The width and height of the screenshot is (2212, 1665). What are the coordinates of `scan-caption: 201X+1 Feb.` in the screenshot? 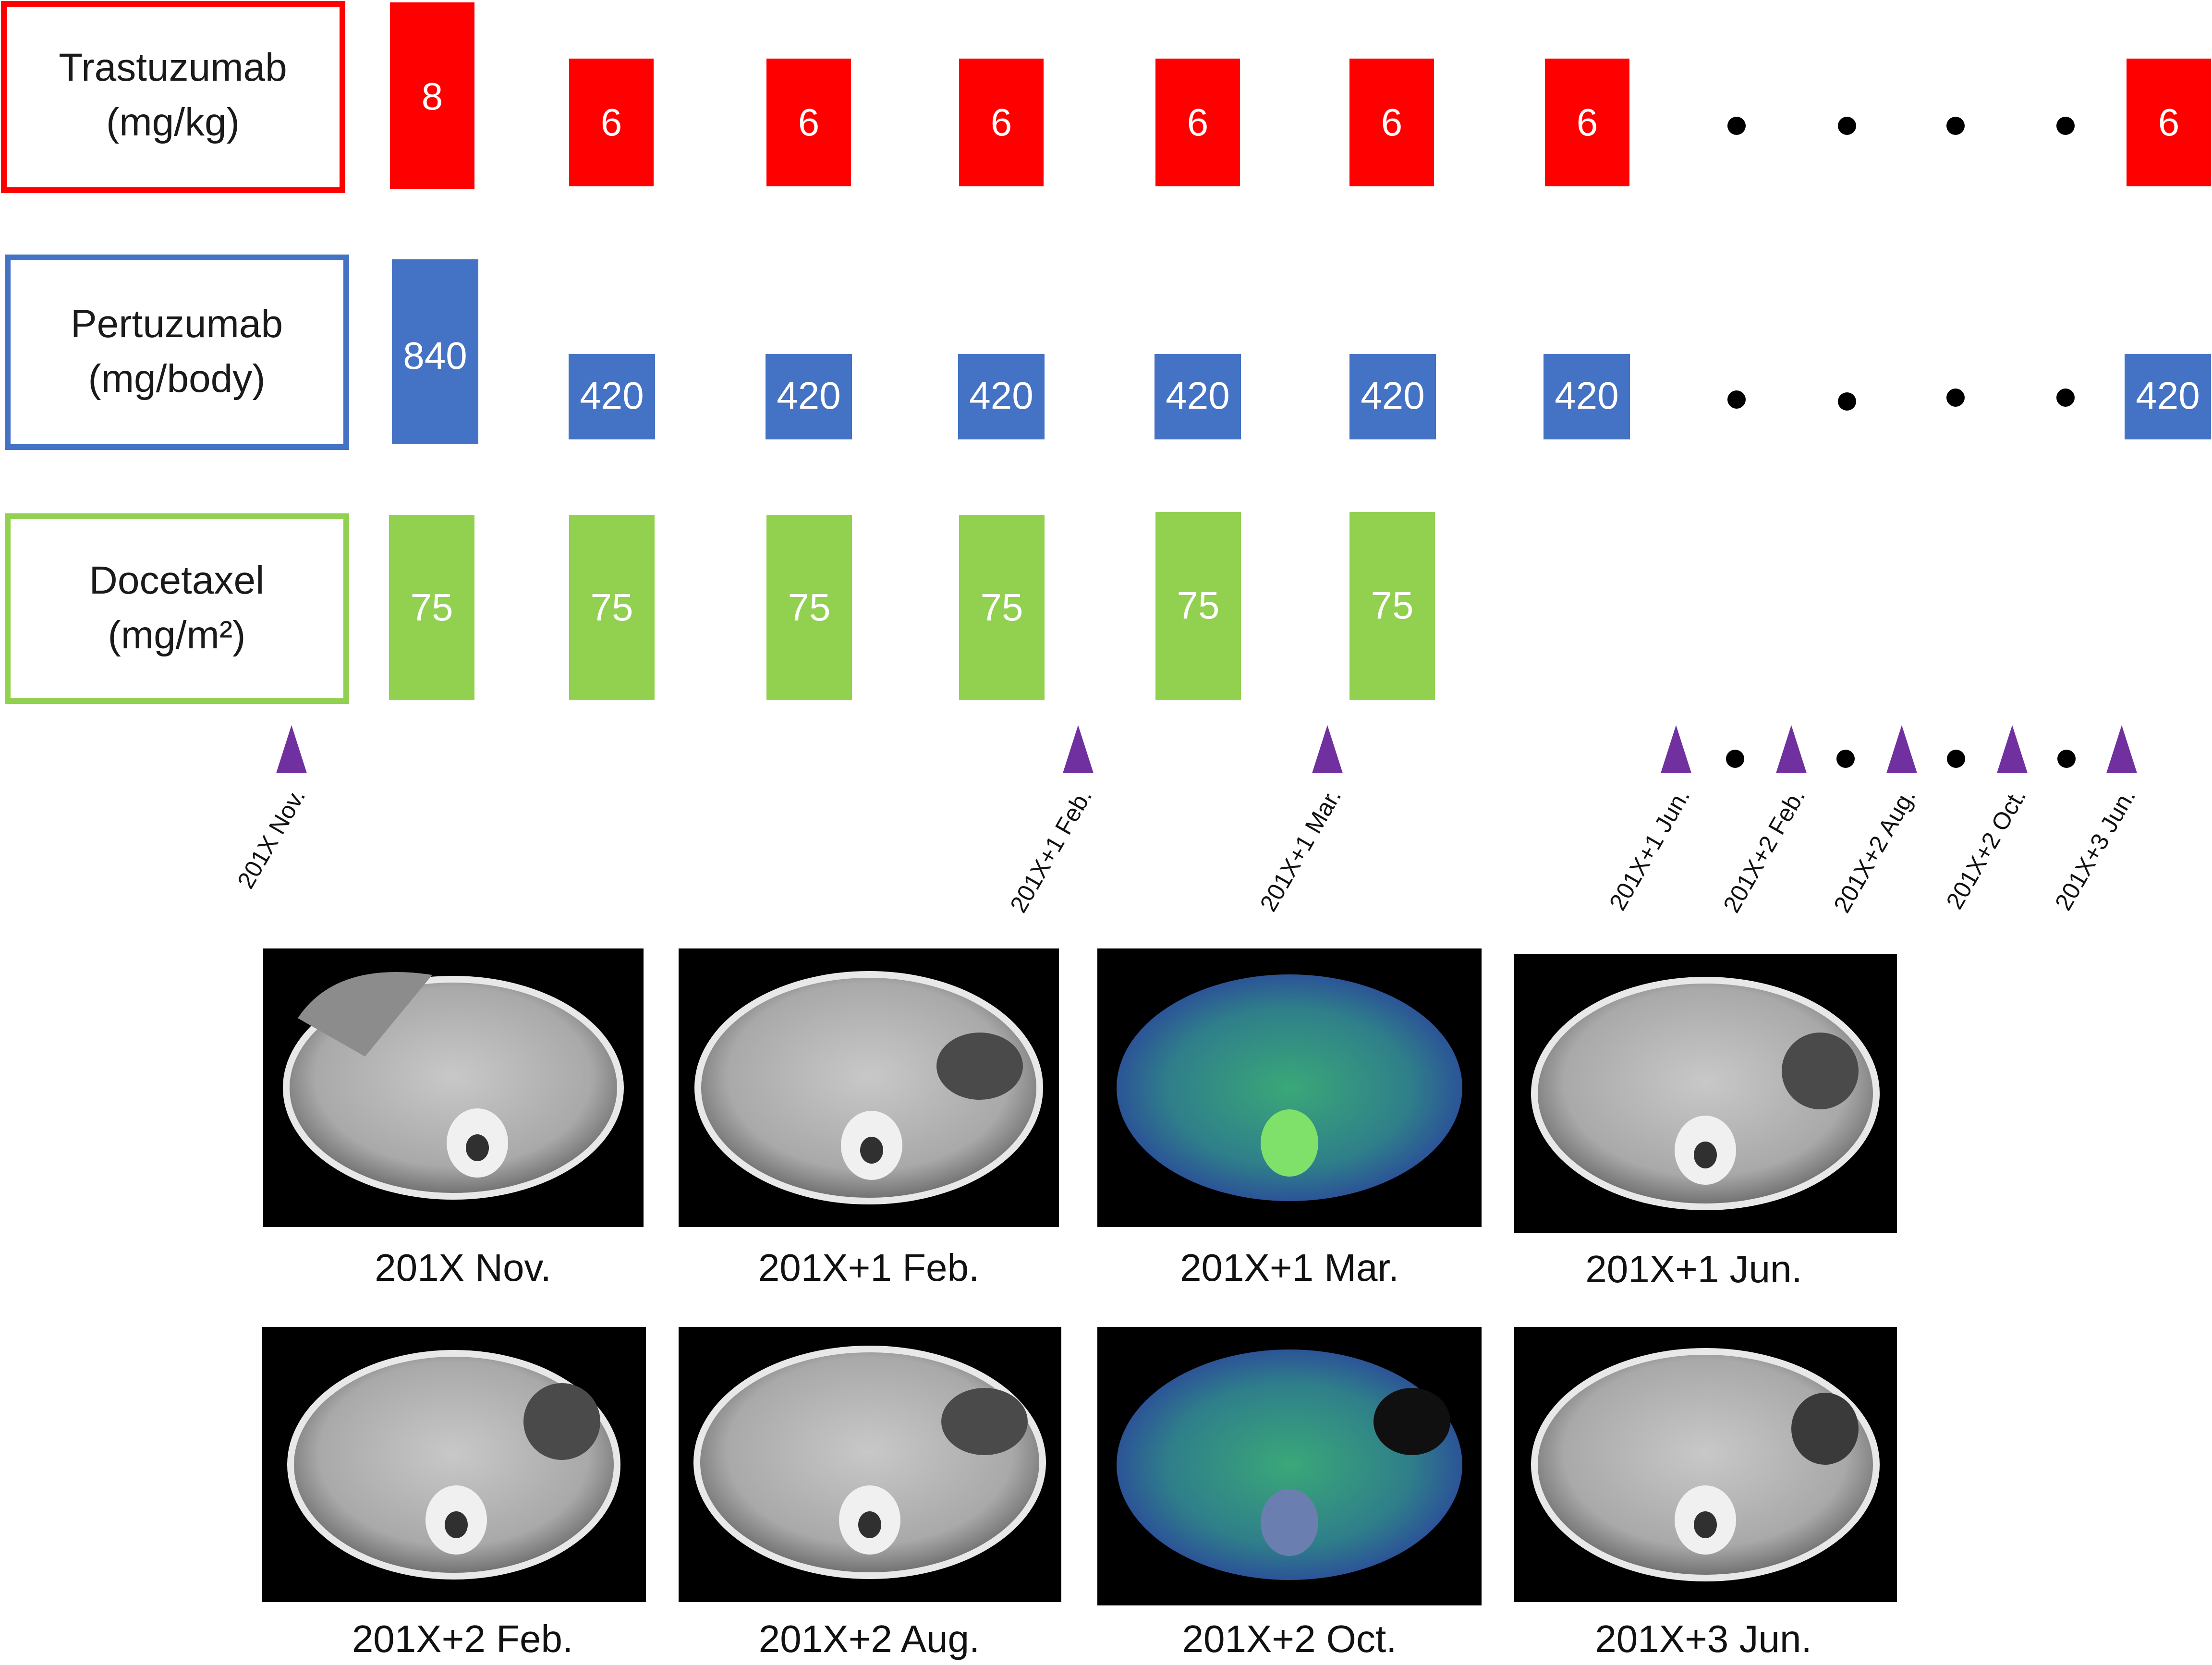 It's located at (868, 1267).